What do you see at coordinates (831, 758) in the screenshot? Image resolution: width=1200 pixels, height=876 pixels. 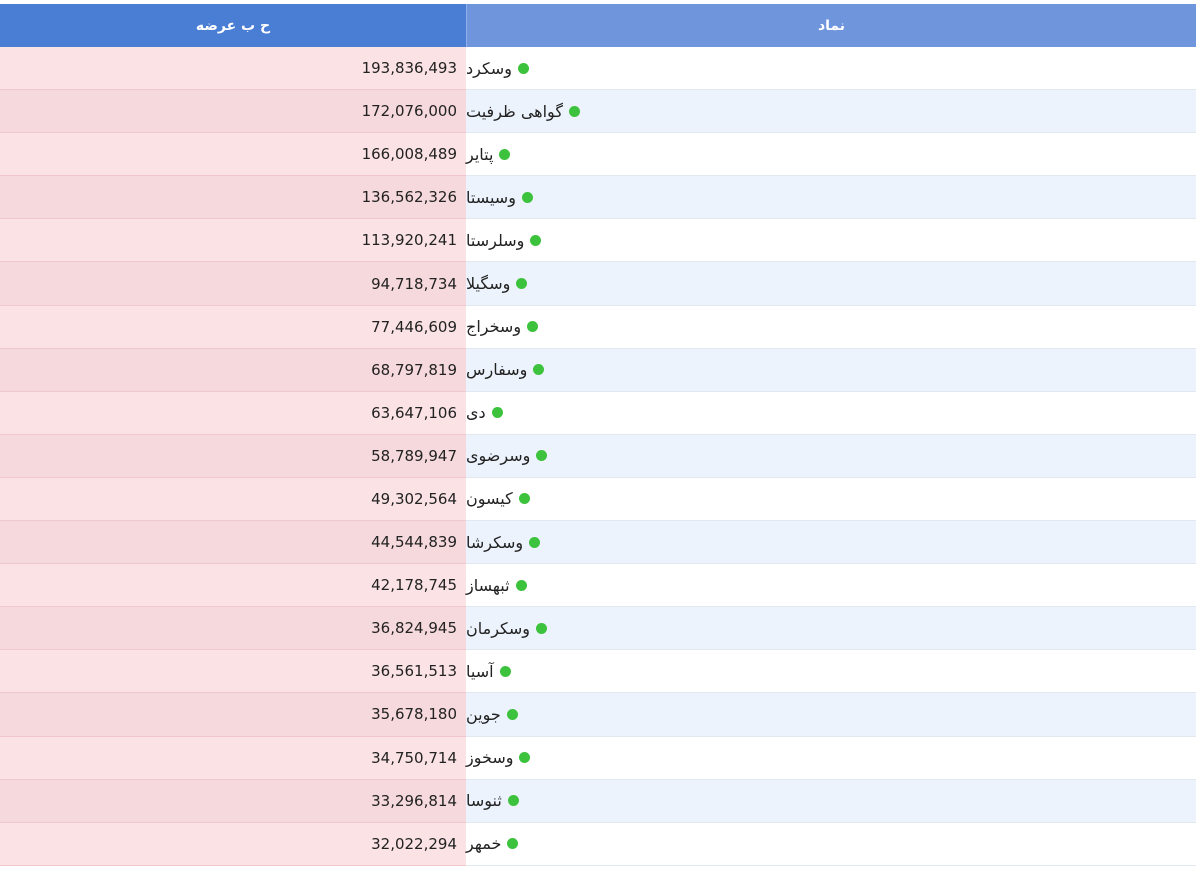 I see `symbol-cell: وسخوز` at bounding box center [831, 758].